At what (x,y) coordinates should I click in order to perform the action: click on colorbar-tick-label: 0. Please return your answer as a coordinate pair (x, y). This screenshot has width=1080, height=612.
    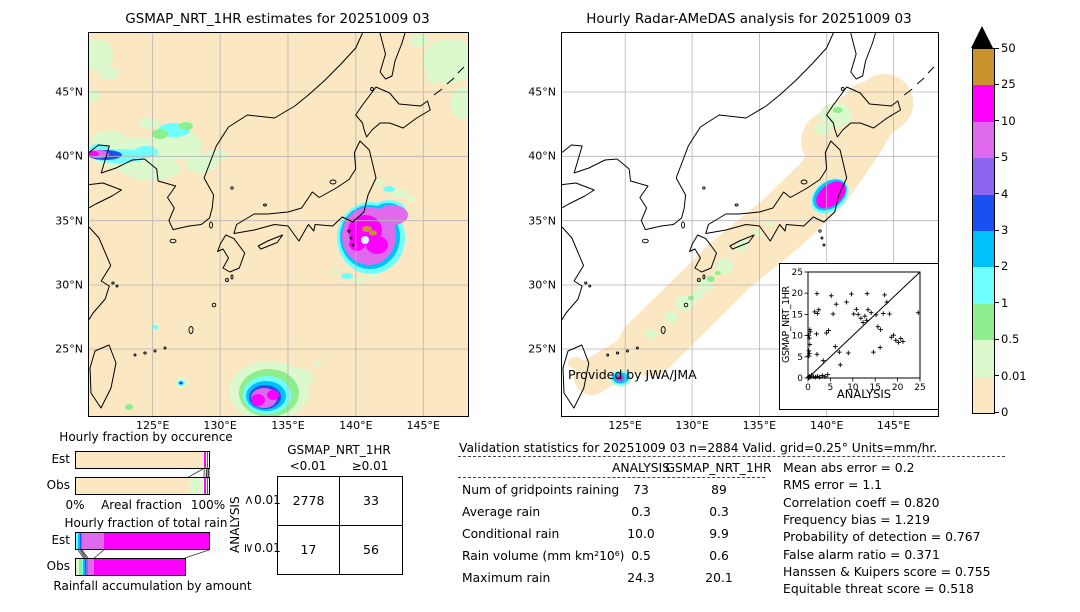
    Looking at the image, I should click on (1005, 412).